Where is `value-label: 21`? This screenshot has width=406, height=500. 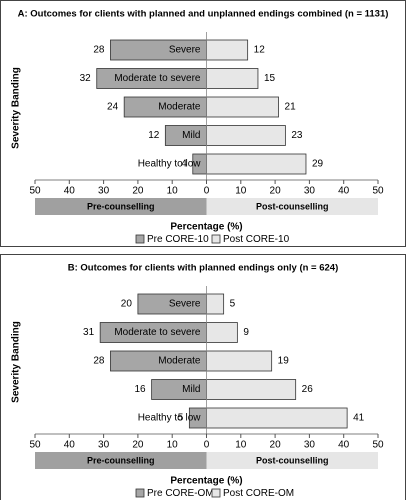 value-label: 21 is located at coordinates (291, 107).